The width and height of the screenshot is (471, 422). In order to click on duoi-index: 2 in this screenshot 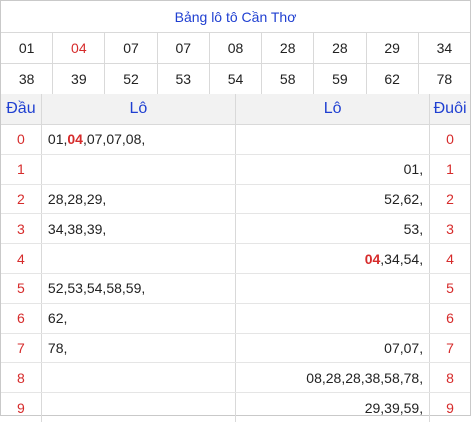, I will do `click(449, 199)`.